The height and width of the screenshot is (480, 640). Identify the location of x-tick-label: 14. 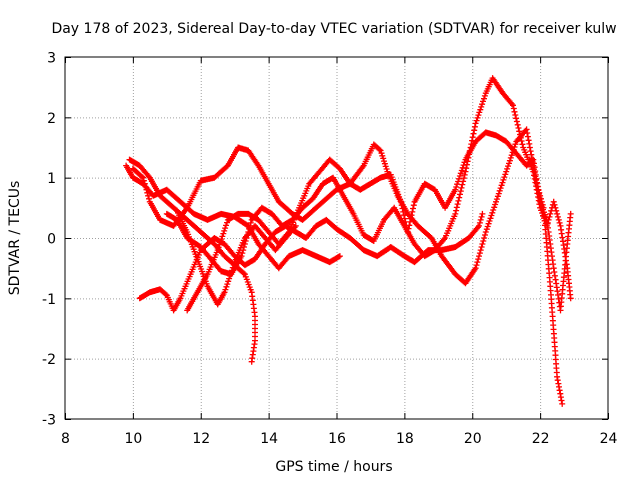
(269, 439).